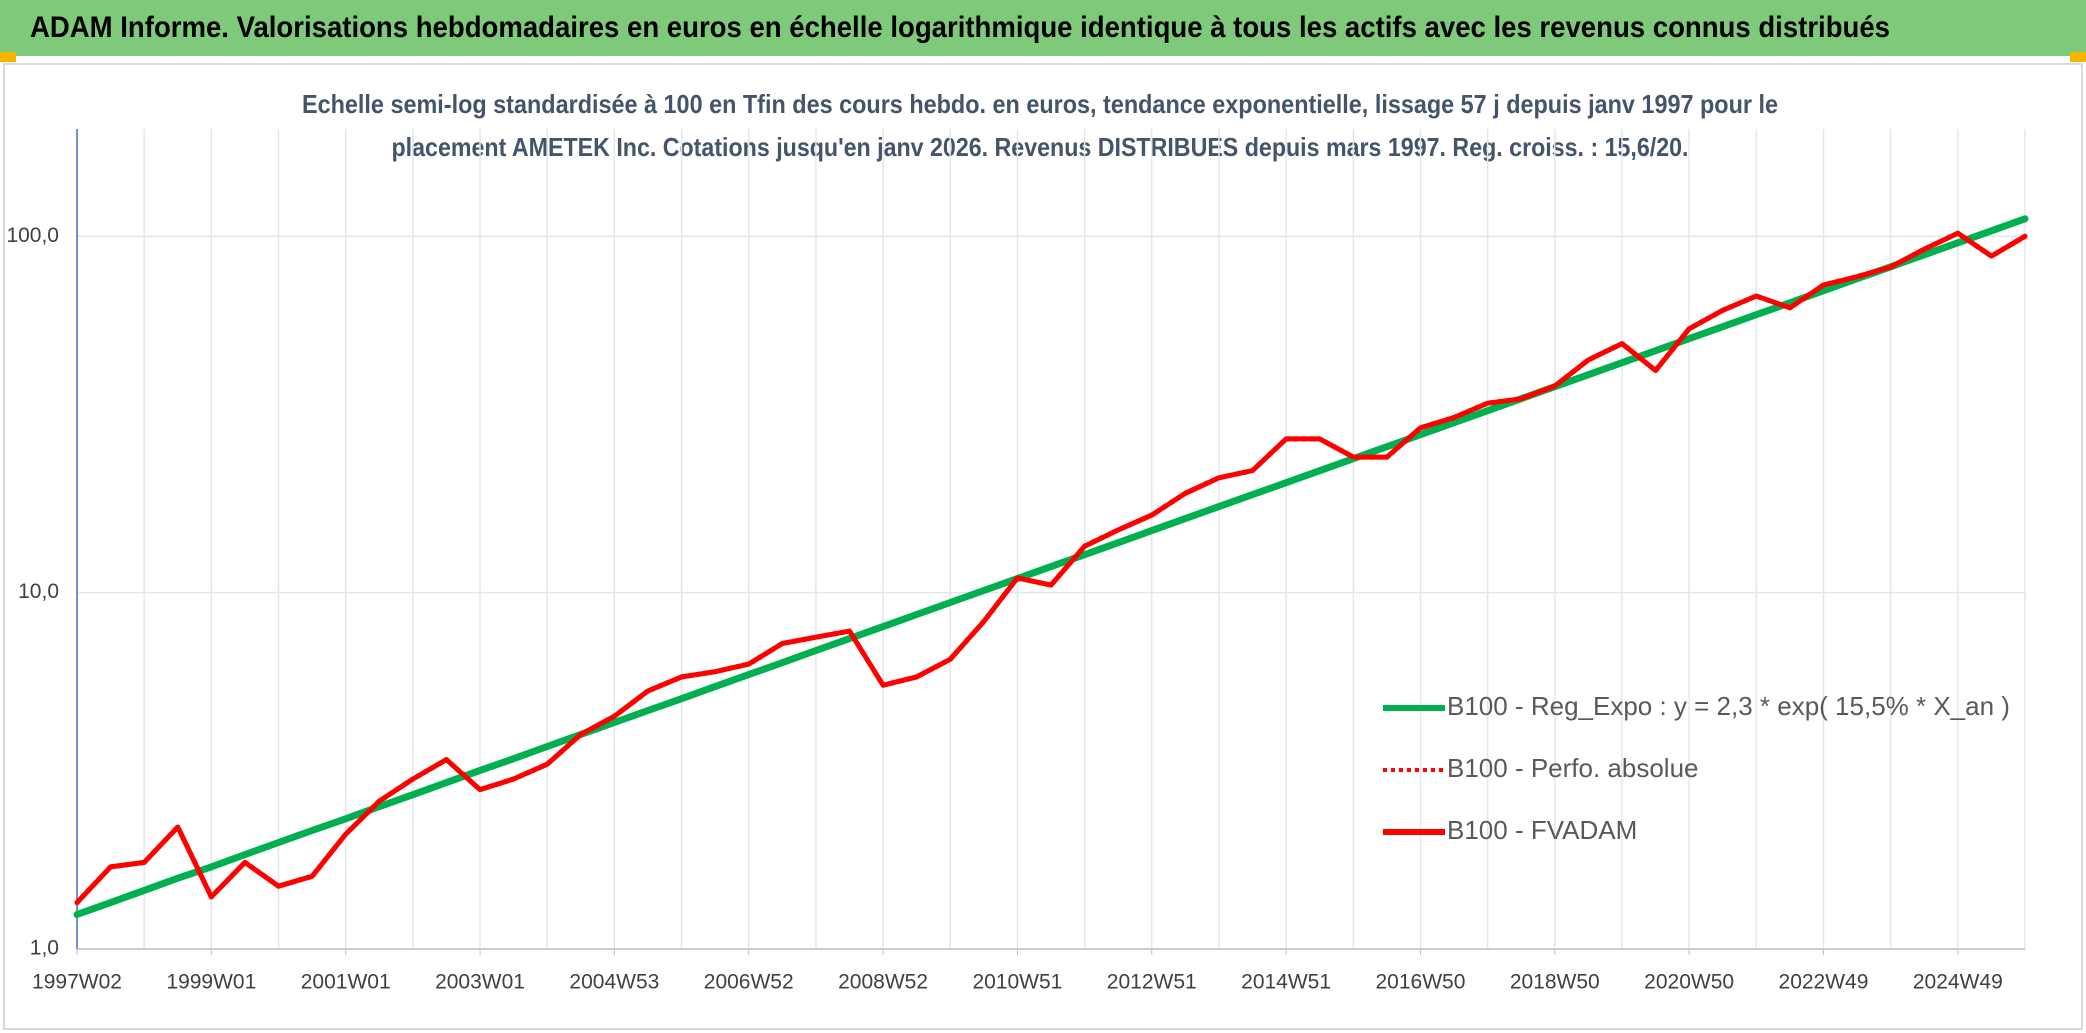  I want to click on y-tick-label: 100,0, so click(32, 235).